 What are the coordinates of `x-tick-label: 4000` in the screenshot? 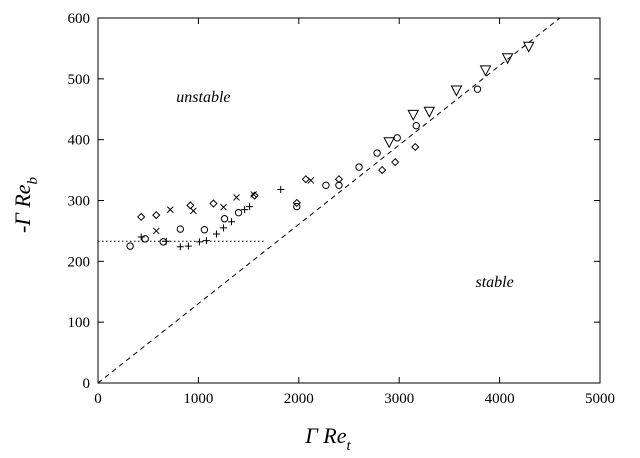 It's located at (500, 399).